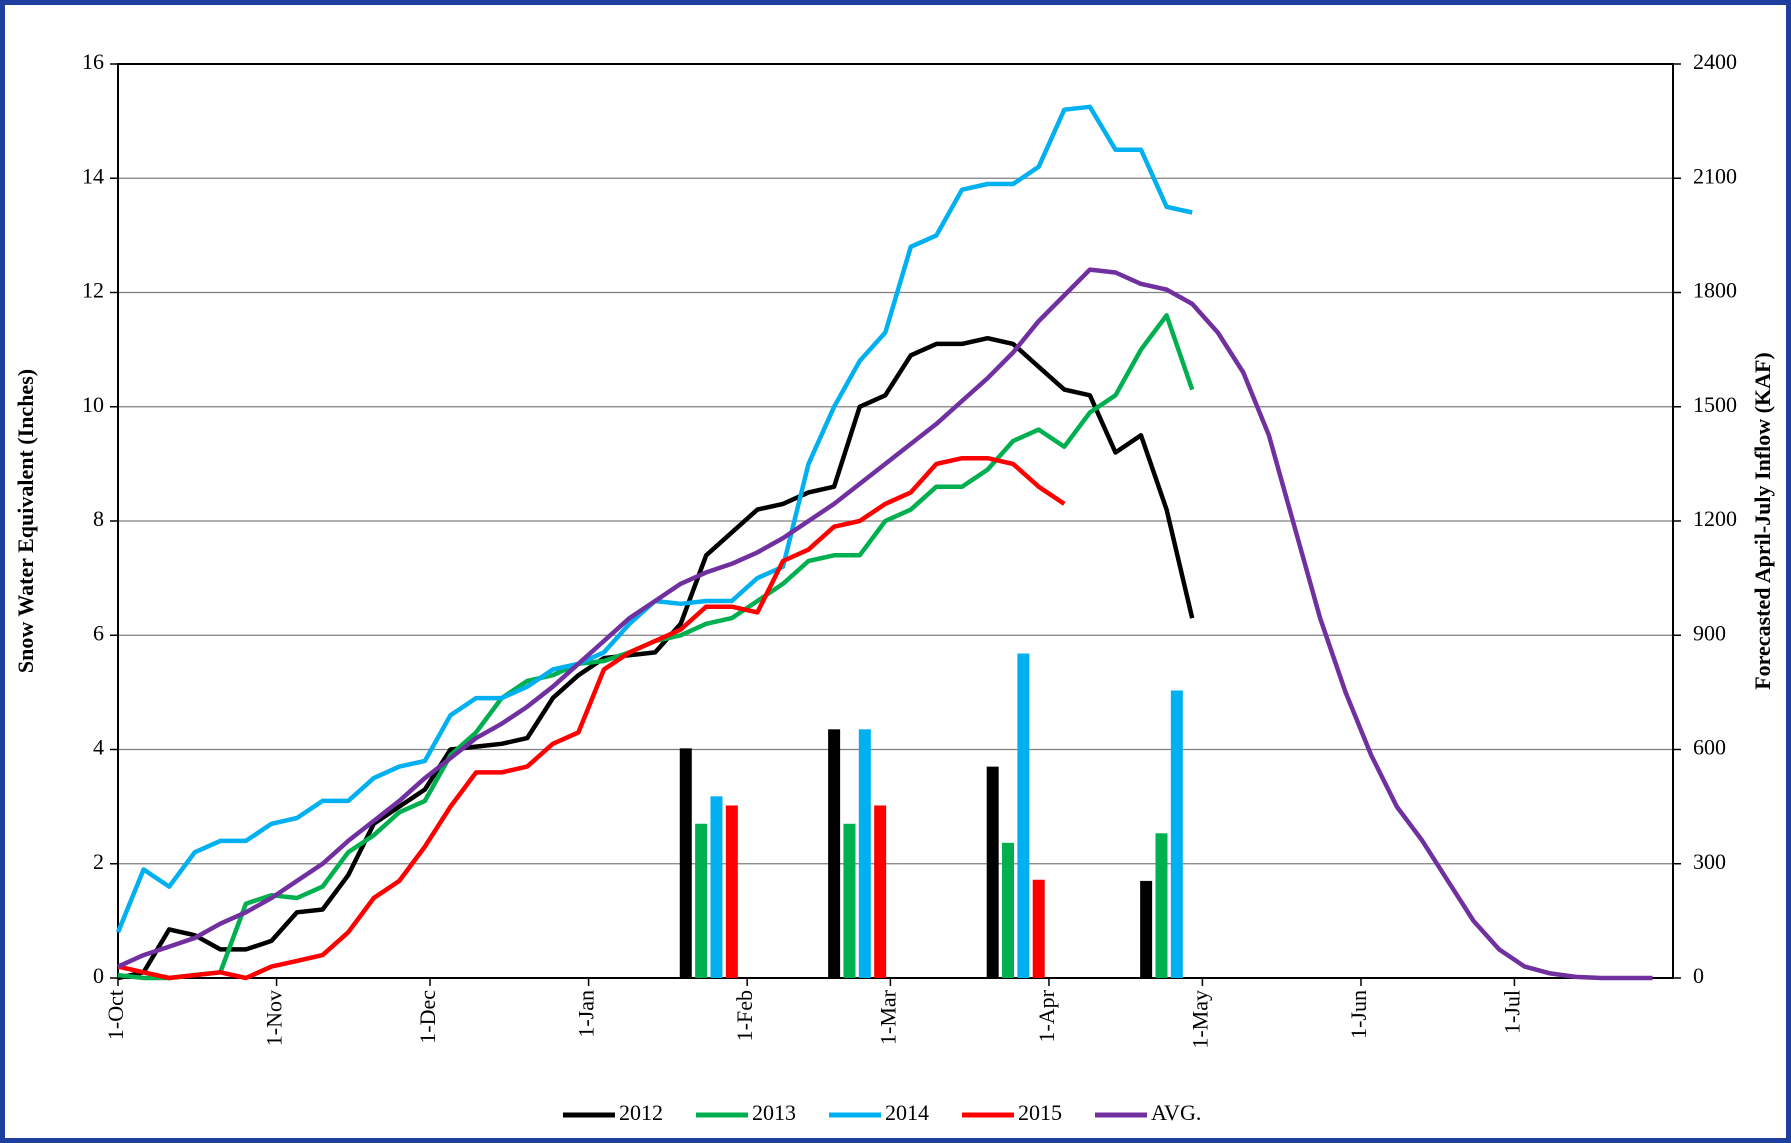 This screenshot has height=1143, width=1791. I want to click on legend-label: 2015, so click(1040, 1112).